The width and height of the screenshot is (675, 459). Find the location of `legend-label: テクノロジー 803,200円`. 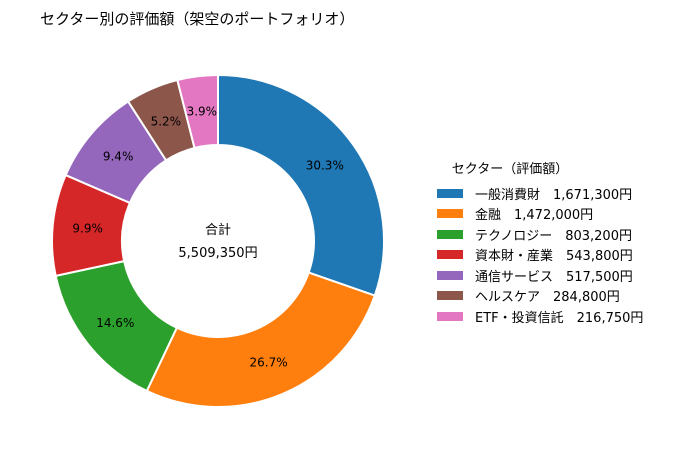

legend-label: テクノロジー 803,200円 is located at coordinates (553, 236).